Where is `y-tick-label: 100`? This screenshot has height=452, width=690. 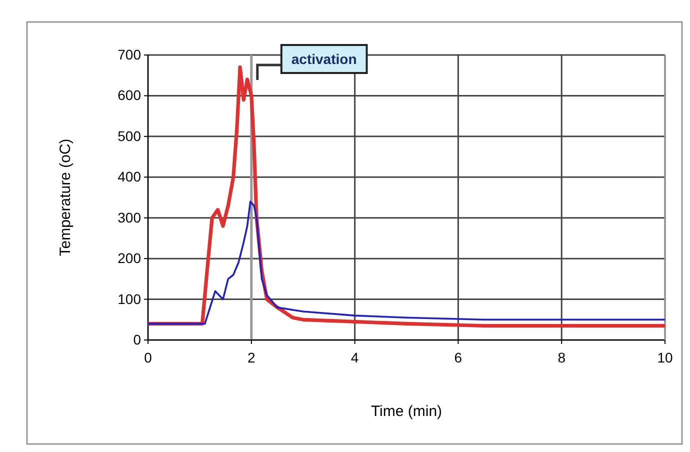 y-tick-label: 100 is located at coordinates (130, 298).